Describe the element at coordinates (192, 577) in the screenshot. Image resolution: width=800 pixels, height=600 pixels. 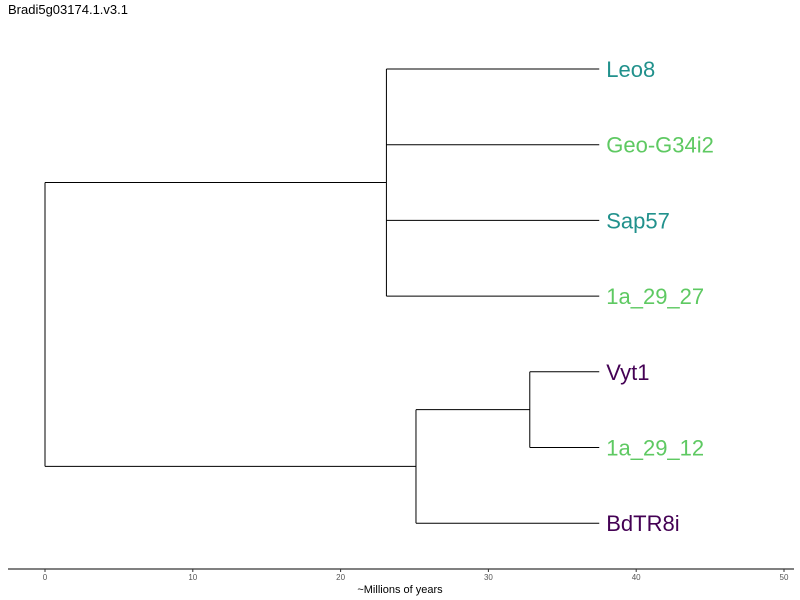
I see `axis-tick-label: 10` at that location.